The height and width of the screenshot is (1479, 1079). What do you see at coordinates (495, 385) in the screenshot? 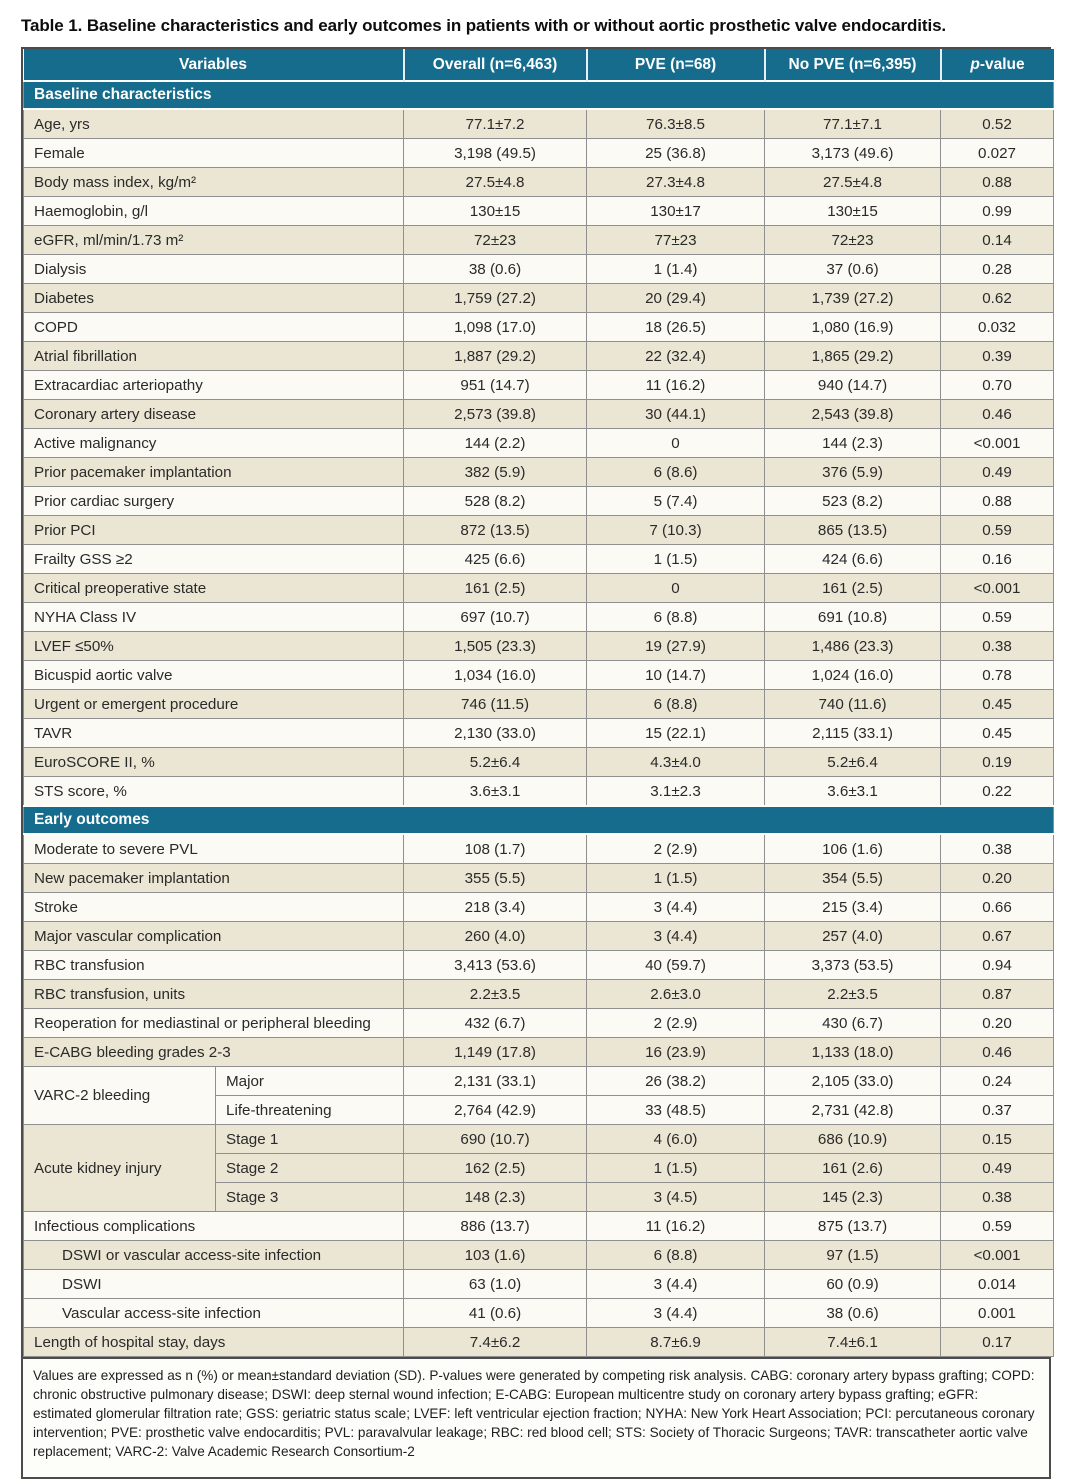
I see `cell-value: 951 (14.7)` at bounding box center [495, 385].